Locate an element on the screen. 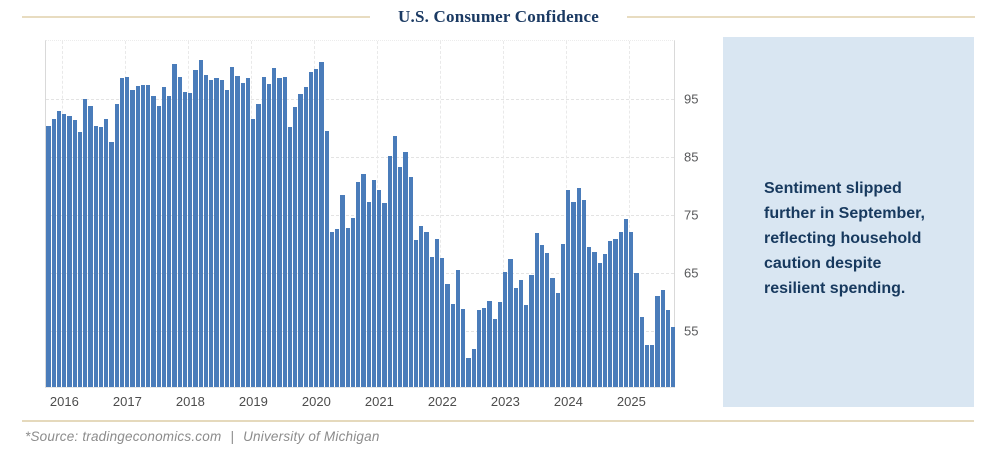 The image size is (1000, 457). y-gridline is located at coordinates (360, 157).